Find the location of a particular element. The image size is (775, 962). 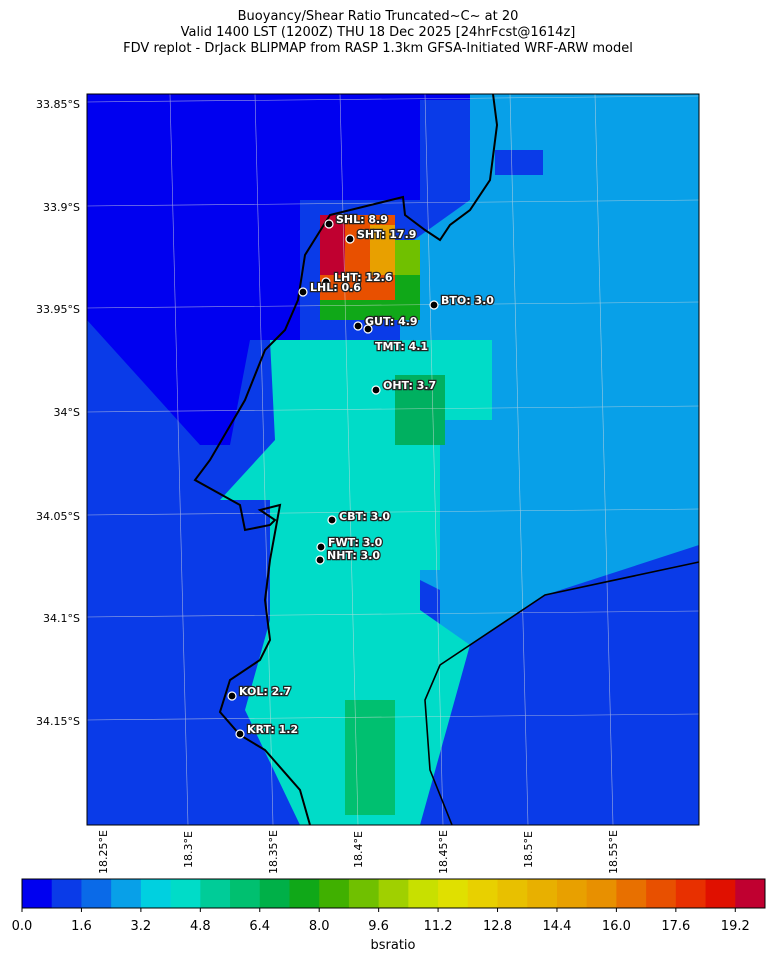

lon-label: 18.5°E is located at coordinates (528, 849).